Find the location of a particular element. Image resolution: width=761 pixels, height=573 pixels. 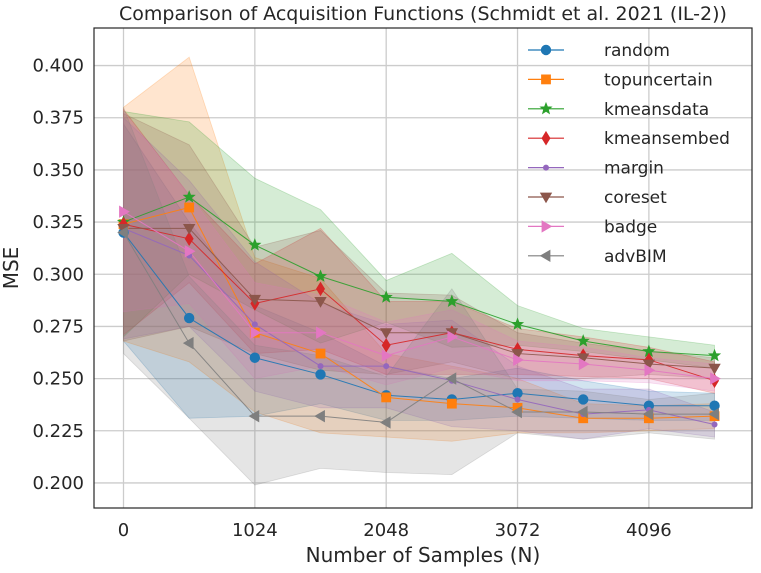

y-tick-label: 0.200 is located at coordinates (58, 483).